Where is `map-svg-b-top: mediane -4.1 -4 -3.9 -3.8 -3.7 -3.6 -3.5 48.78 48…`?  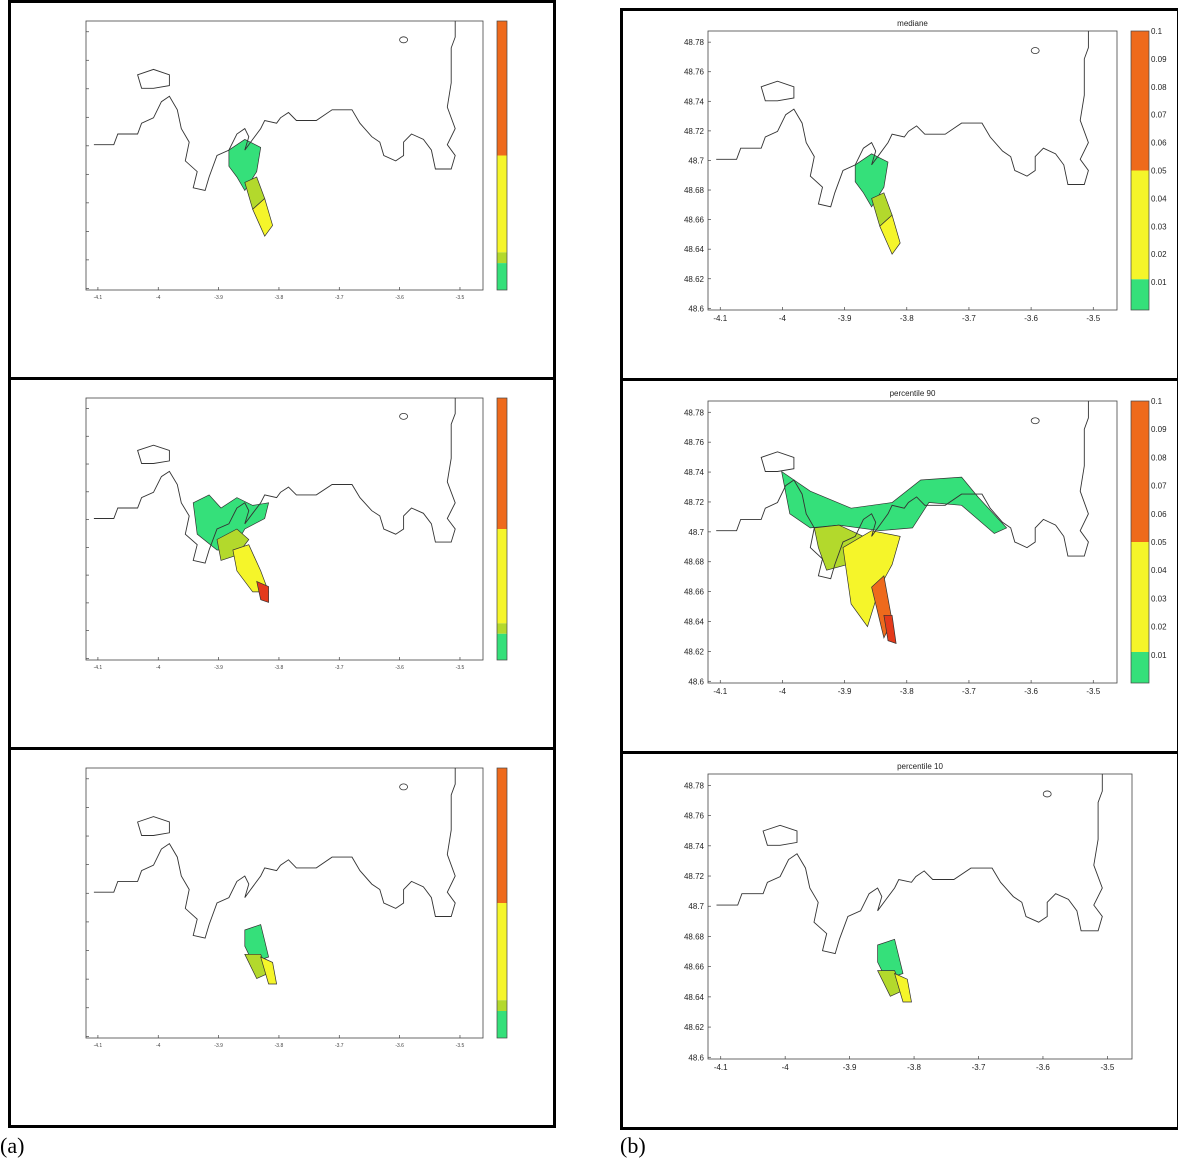
map-svg-b-top: mediane -4.1 -4 -3.9 -3.8 -3.7 -3.6 -3.5 48.78 48… is located at coordinates (925, 171).